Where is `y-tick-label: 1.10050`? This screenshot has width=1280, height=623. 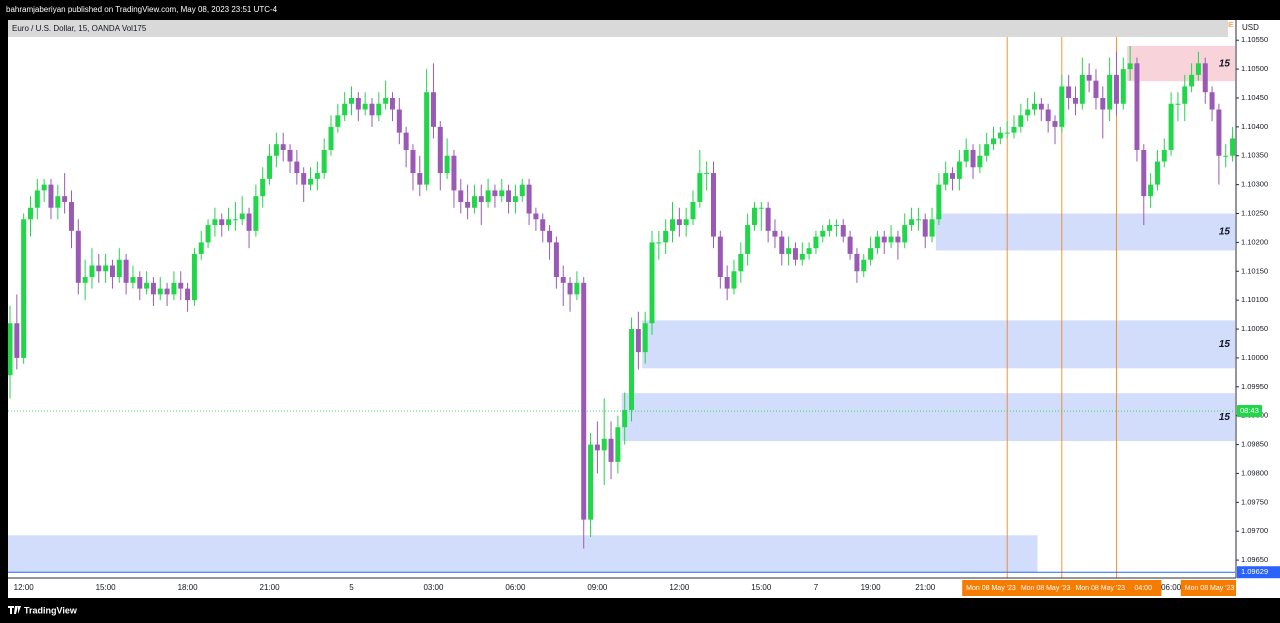
y-tick-label: 1.10050 is located at coordinates (1254, 328).